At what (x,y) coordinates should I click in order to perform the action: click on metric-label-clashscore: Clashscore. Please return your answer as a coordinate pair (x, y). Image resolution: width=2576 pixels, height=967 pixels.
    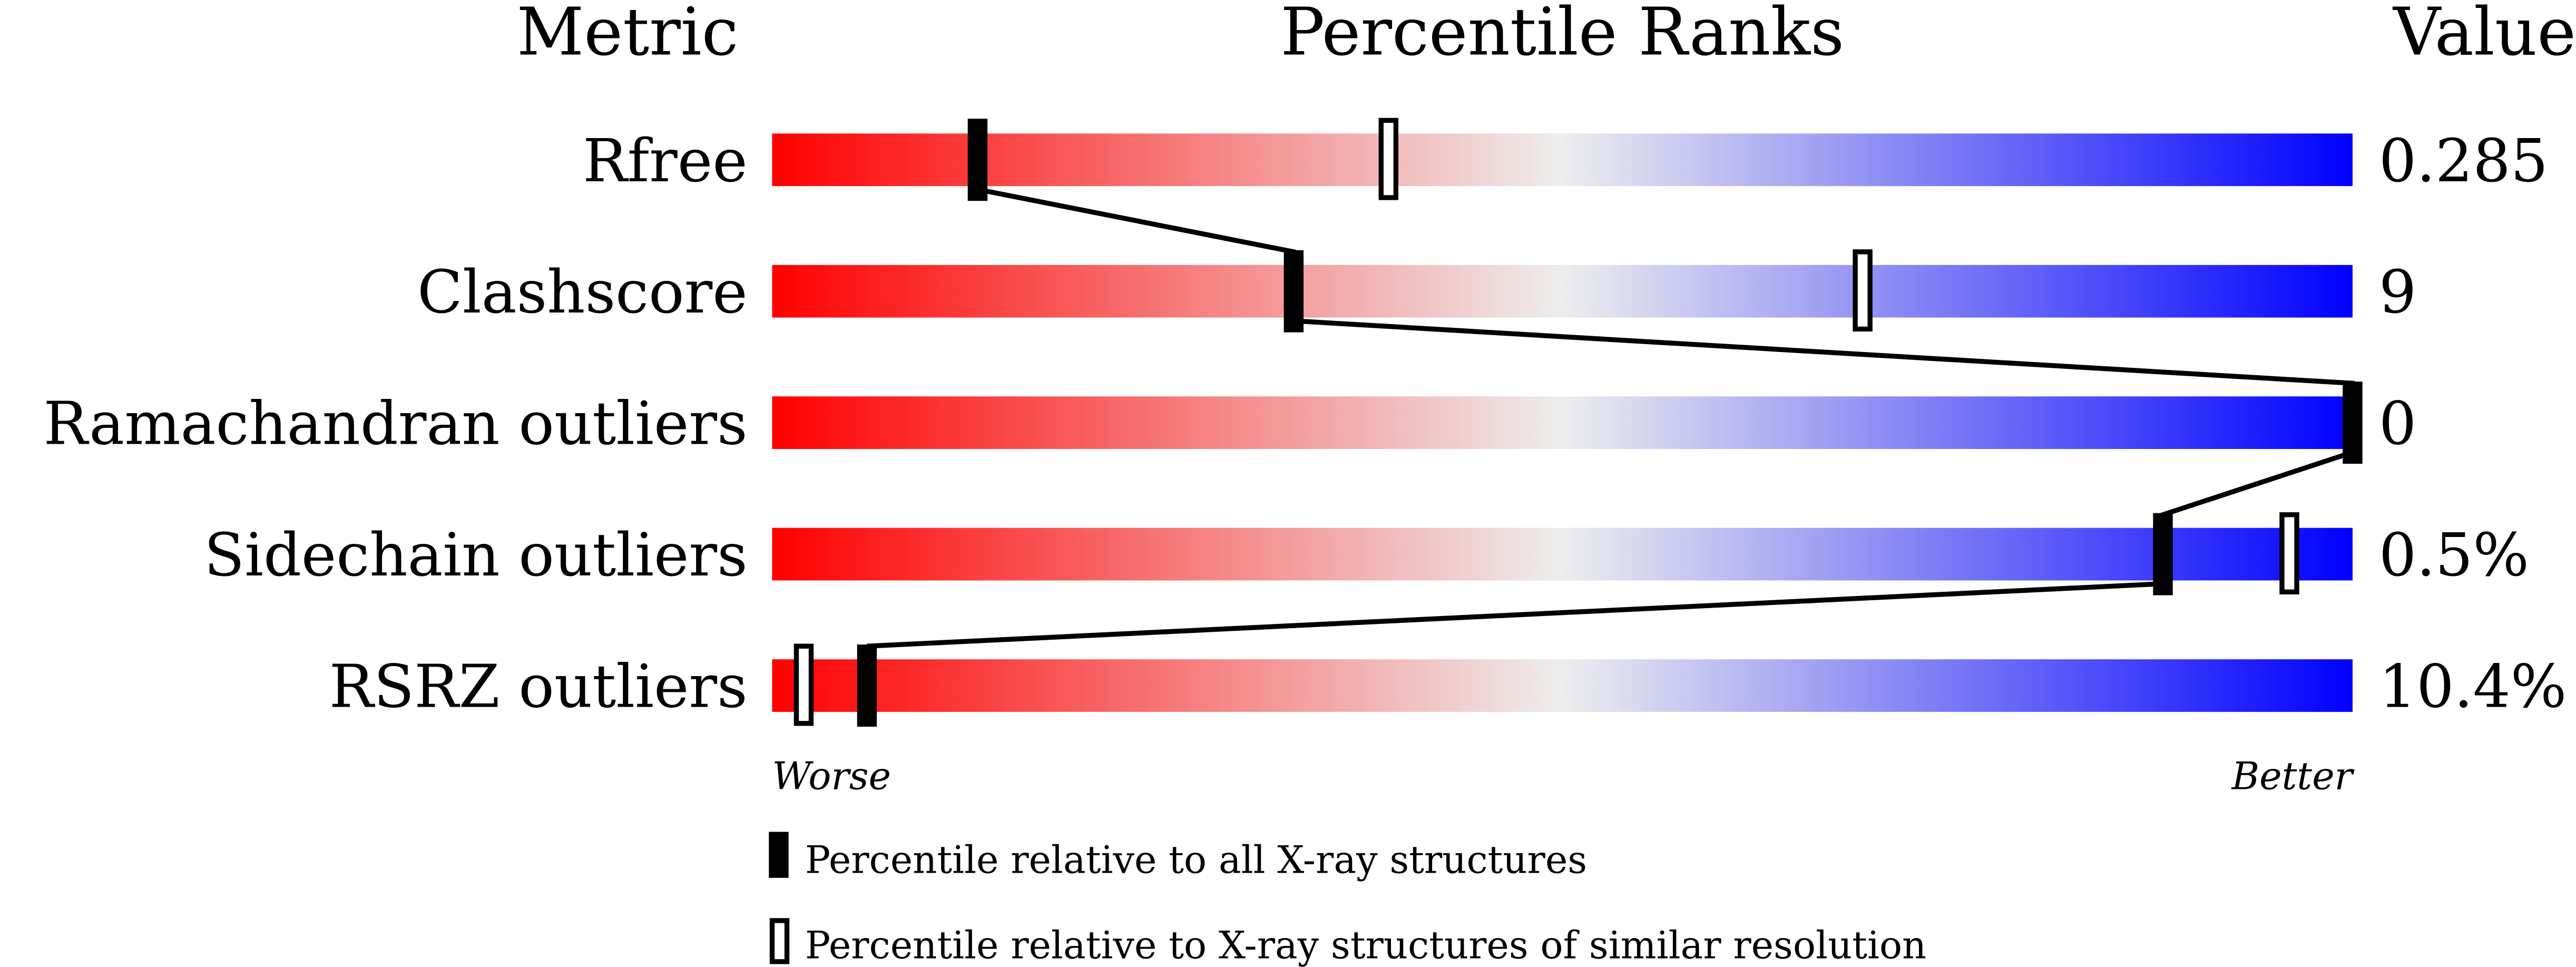
    Looking at the image, I should click on (582, 293).